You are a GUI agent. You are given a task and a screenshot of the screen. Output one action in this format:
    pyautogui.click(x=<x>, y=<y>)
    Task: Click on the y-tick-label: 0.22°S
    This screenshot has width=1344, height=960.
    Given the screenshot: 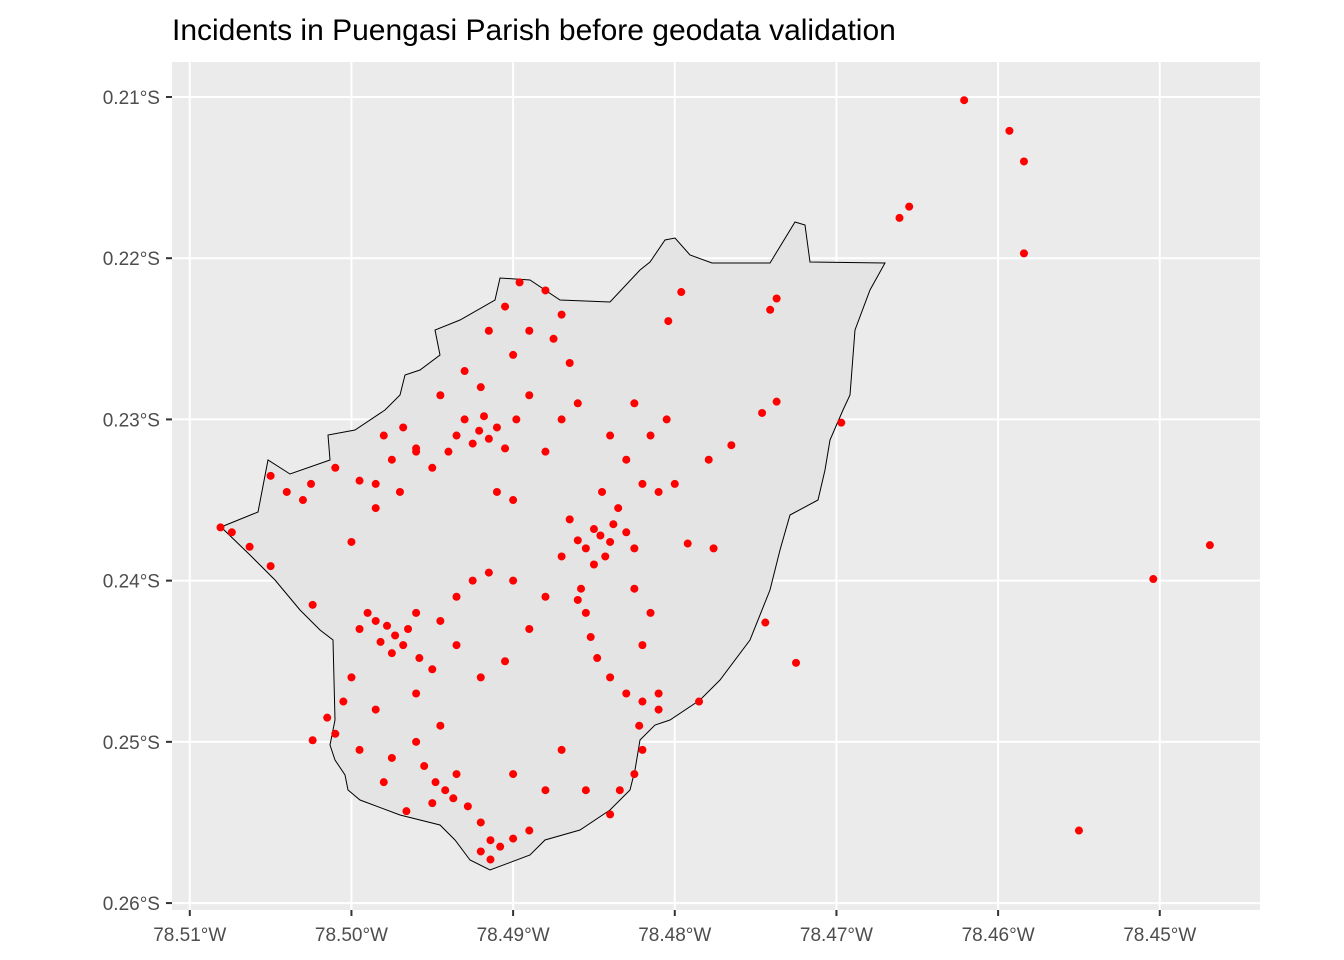 What is the action you would take?
    pyautogui.click(x=131, y=259)
    